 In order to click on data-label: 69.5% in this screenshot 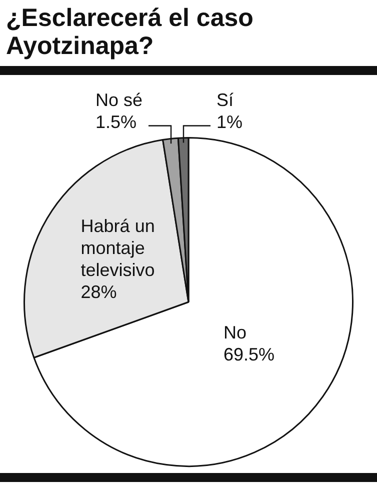, I will do `click(248, 354)`.